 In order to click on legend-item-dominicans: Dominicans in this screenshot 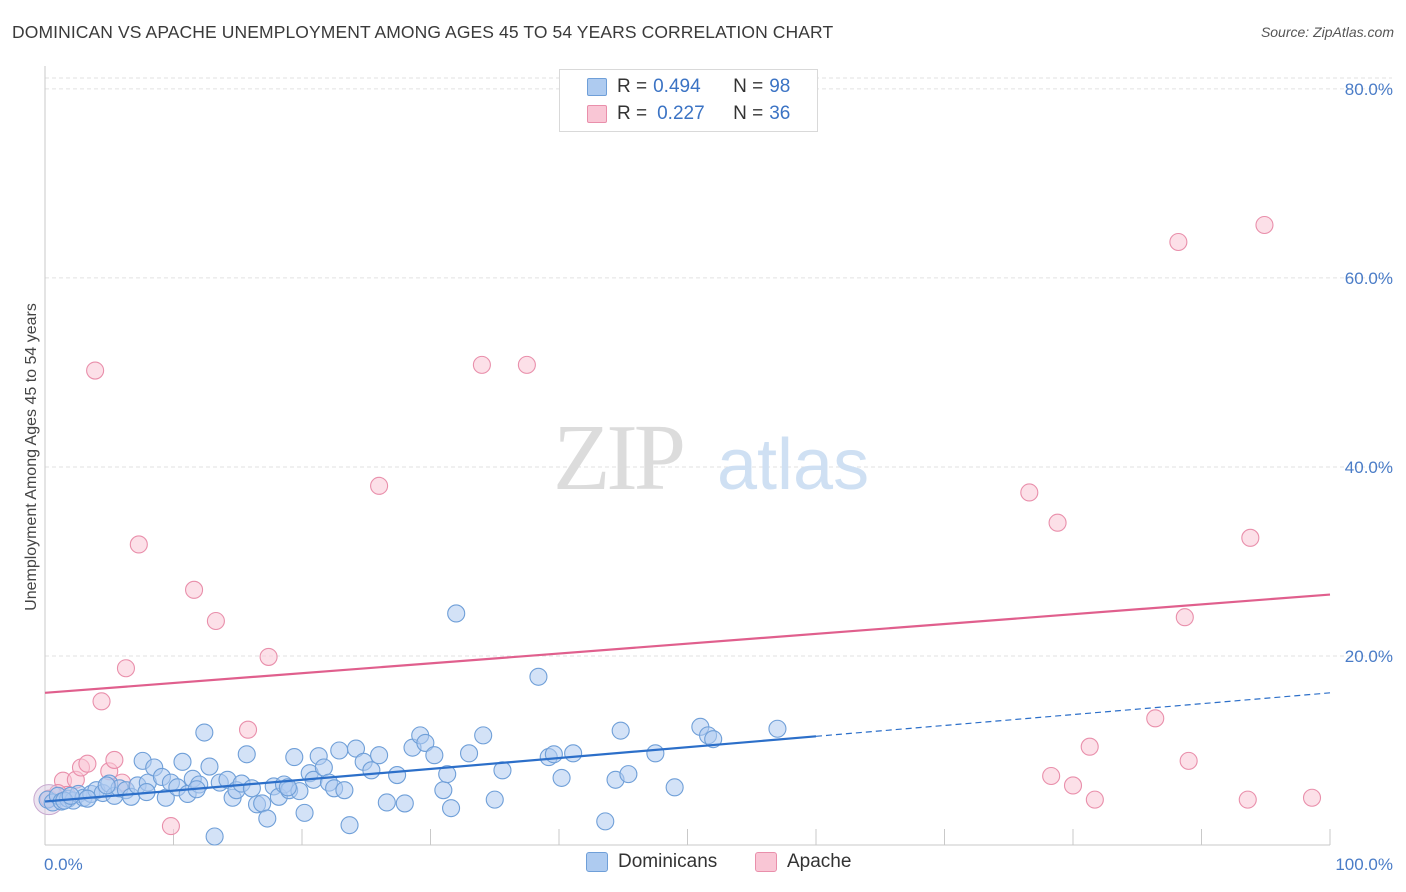, I will do `click(651, 862)`.